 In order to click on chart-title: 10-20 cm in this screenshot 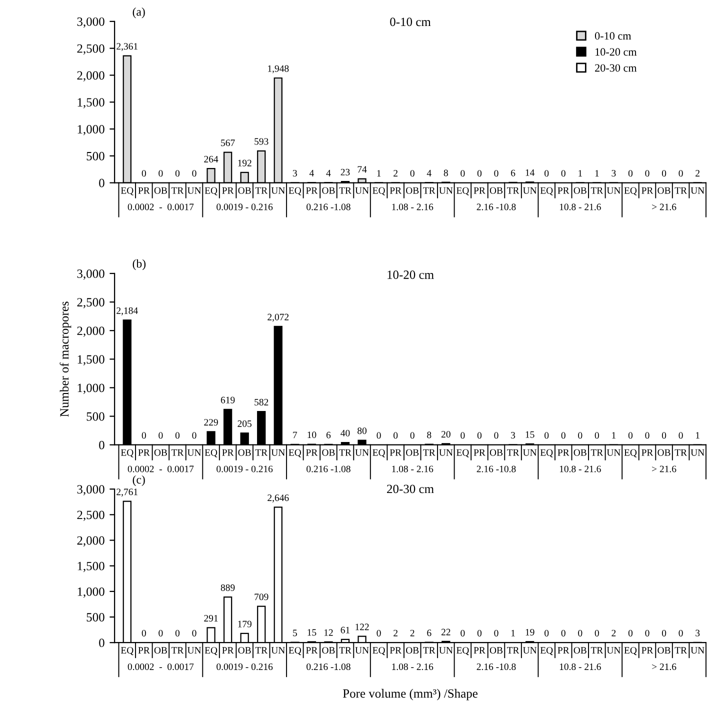, I will do `click(411, 274)`.